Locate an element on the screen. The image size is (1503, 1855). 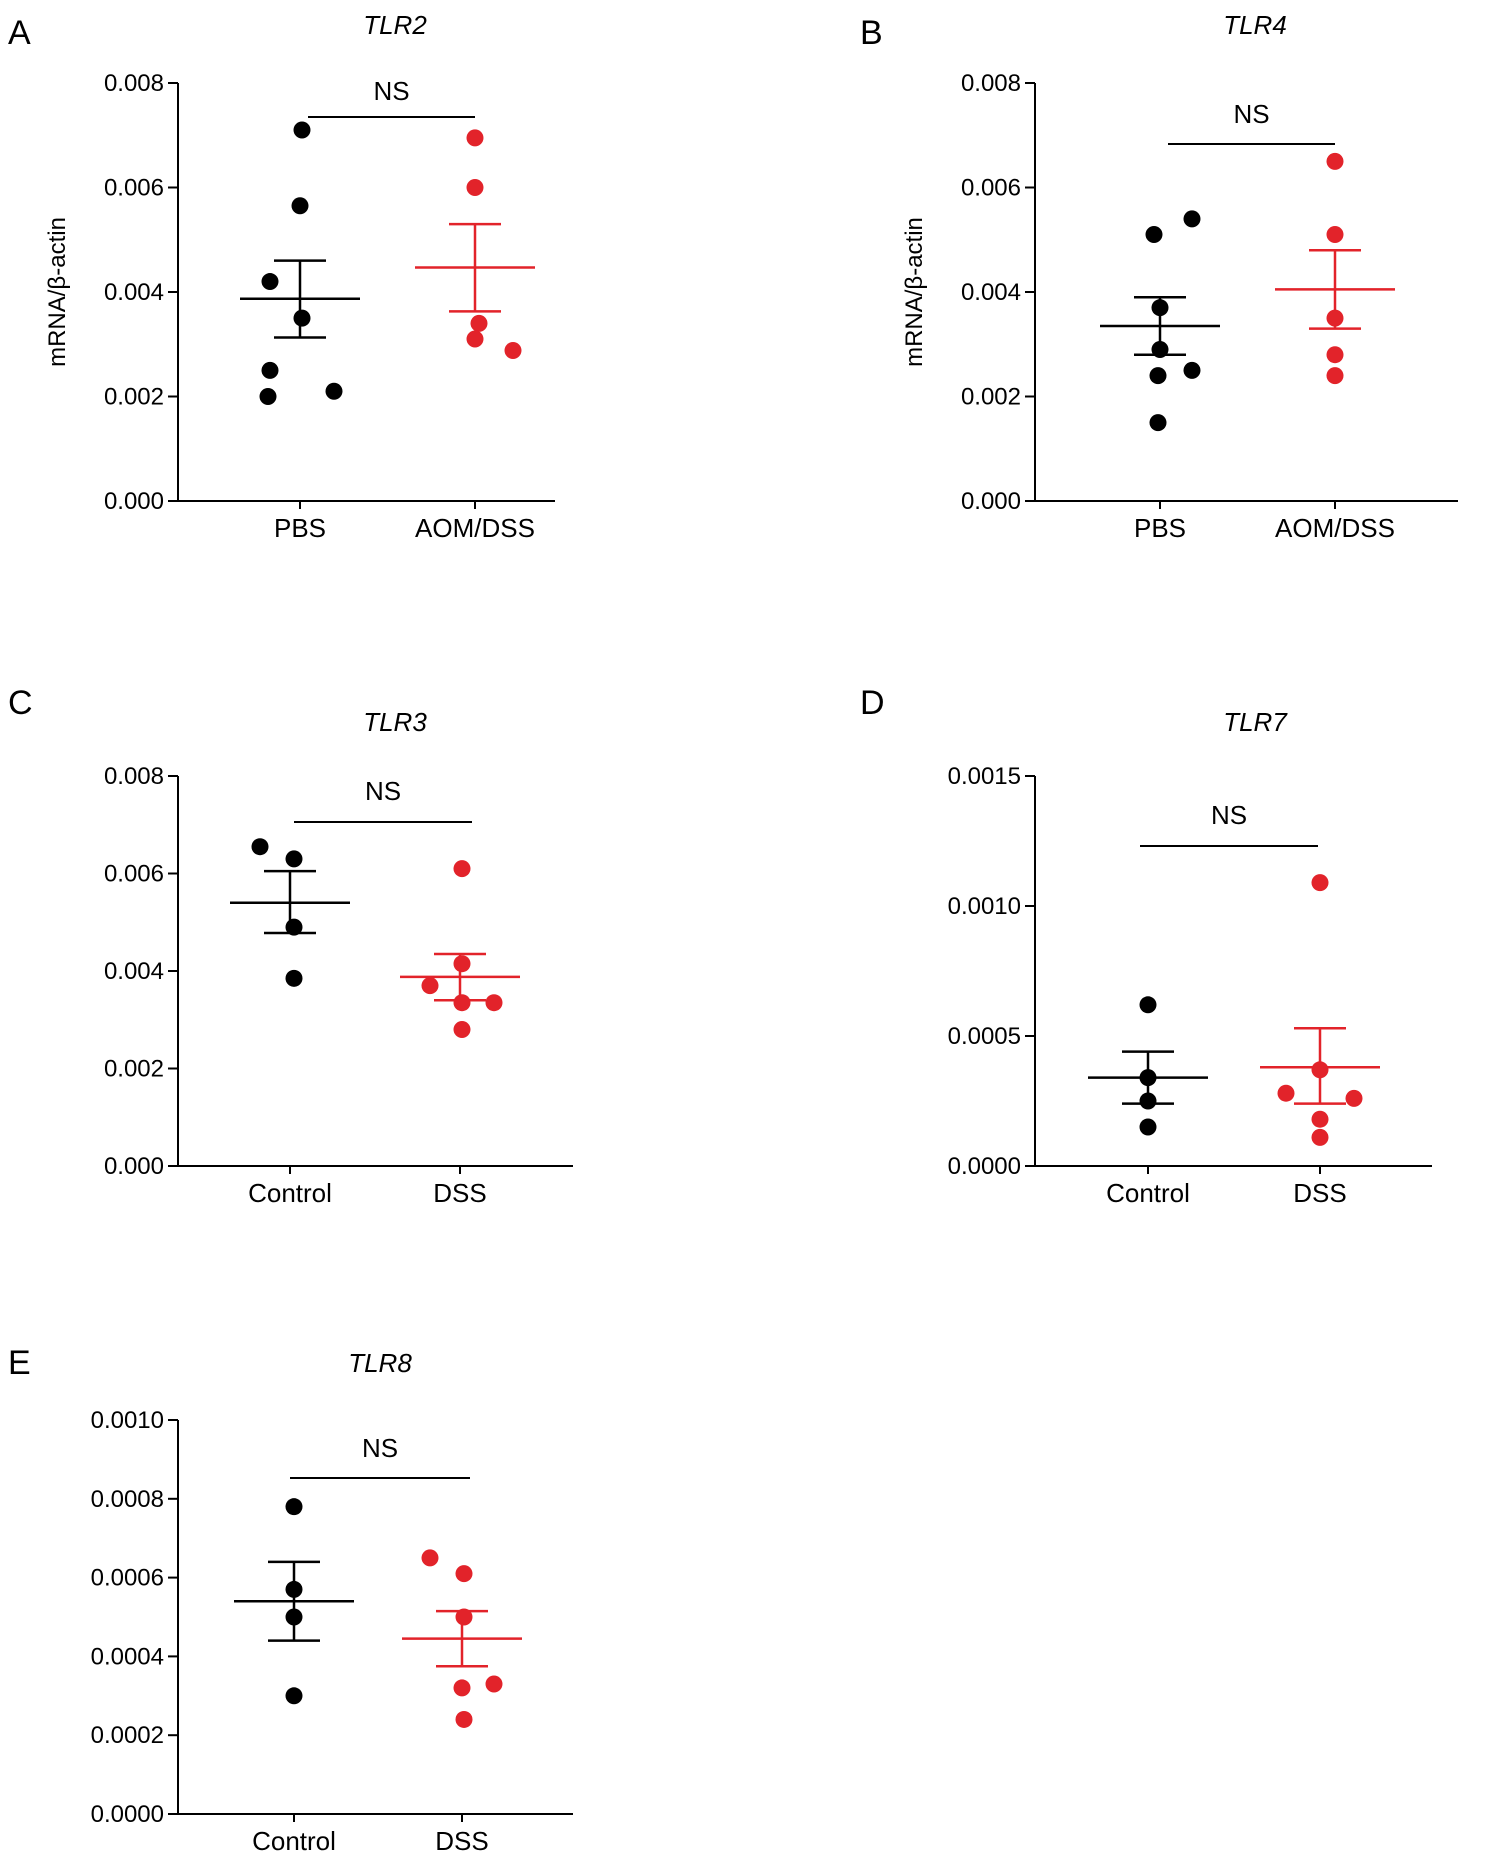
y-tick-label: 0.0005 is located at coordinates (984, 1036).